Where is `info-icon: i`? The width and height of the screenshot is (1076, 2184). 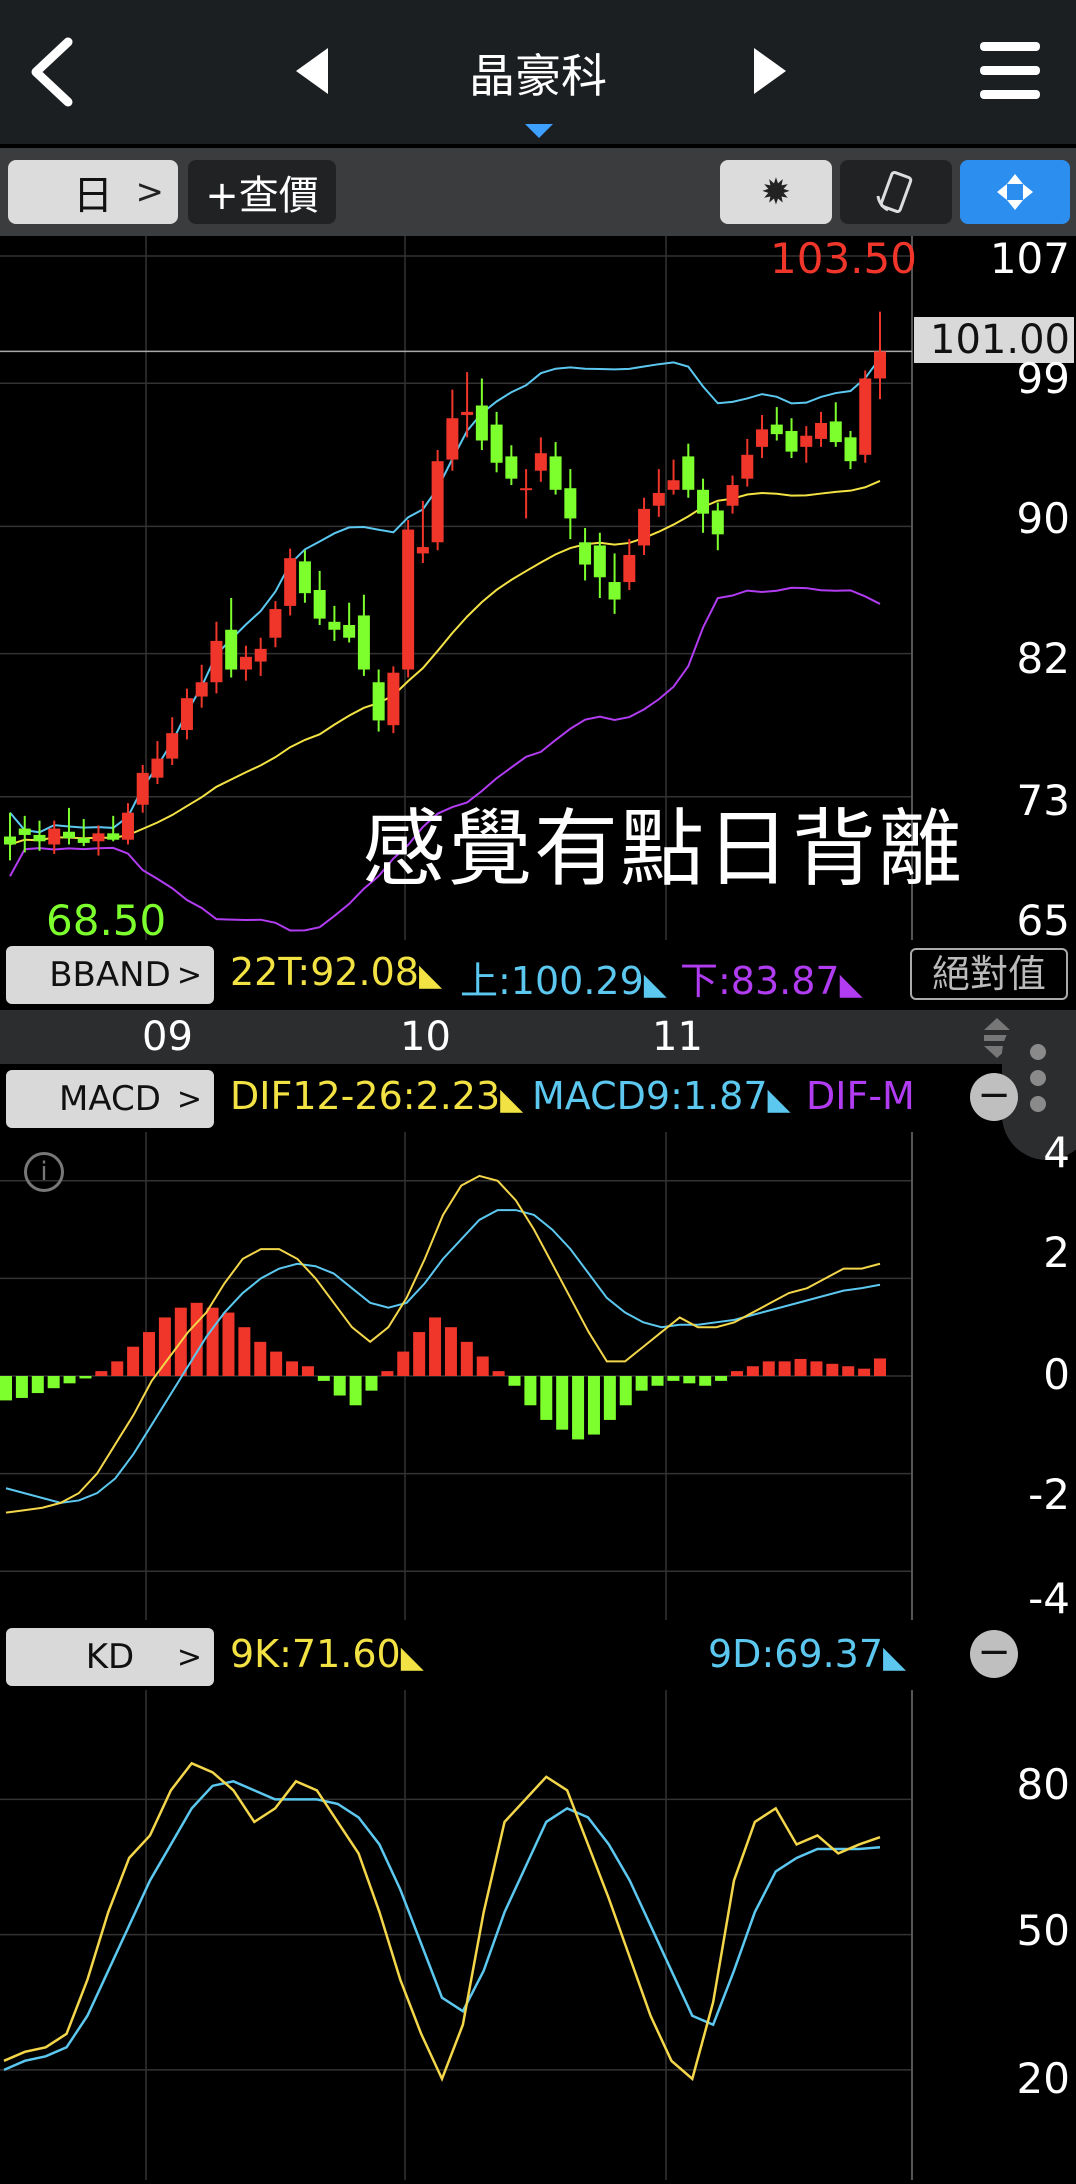
info-icon: i is located at coordinates (44, 1172).